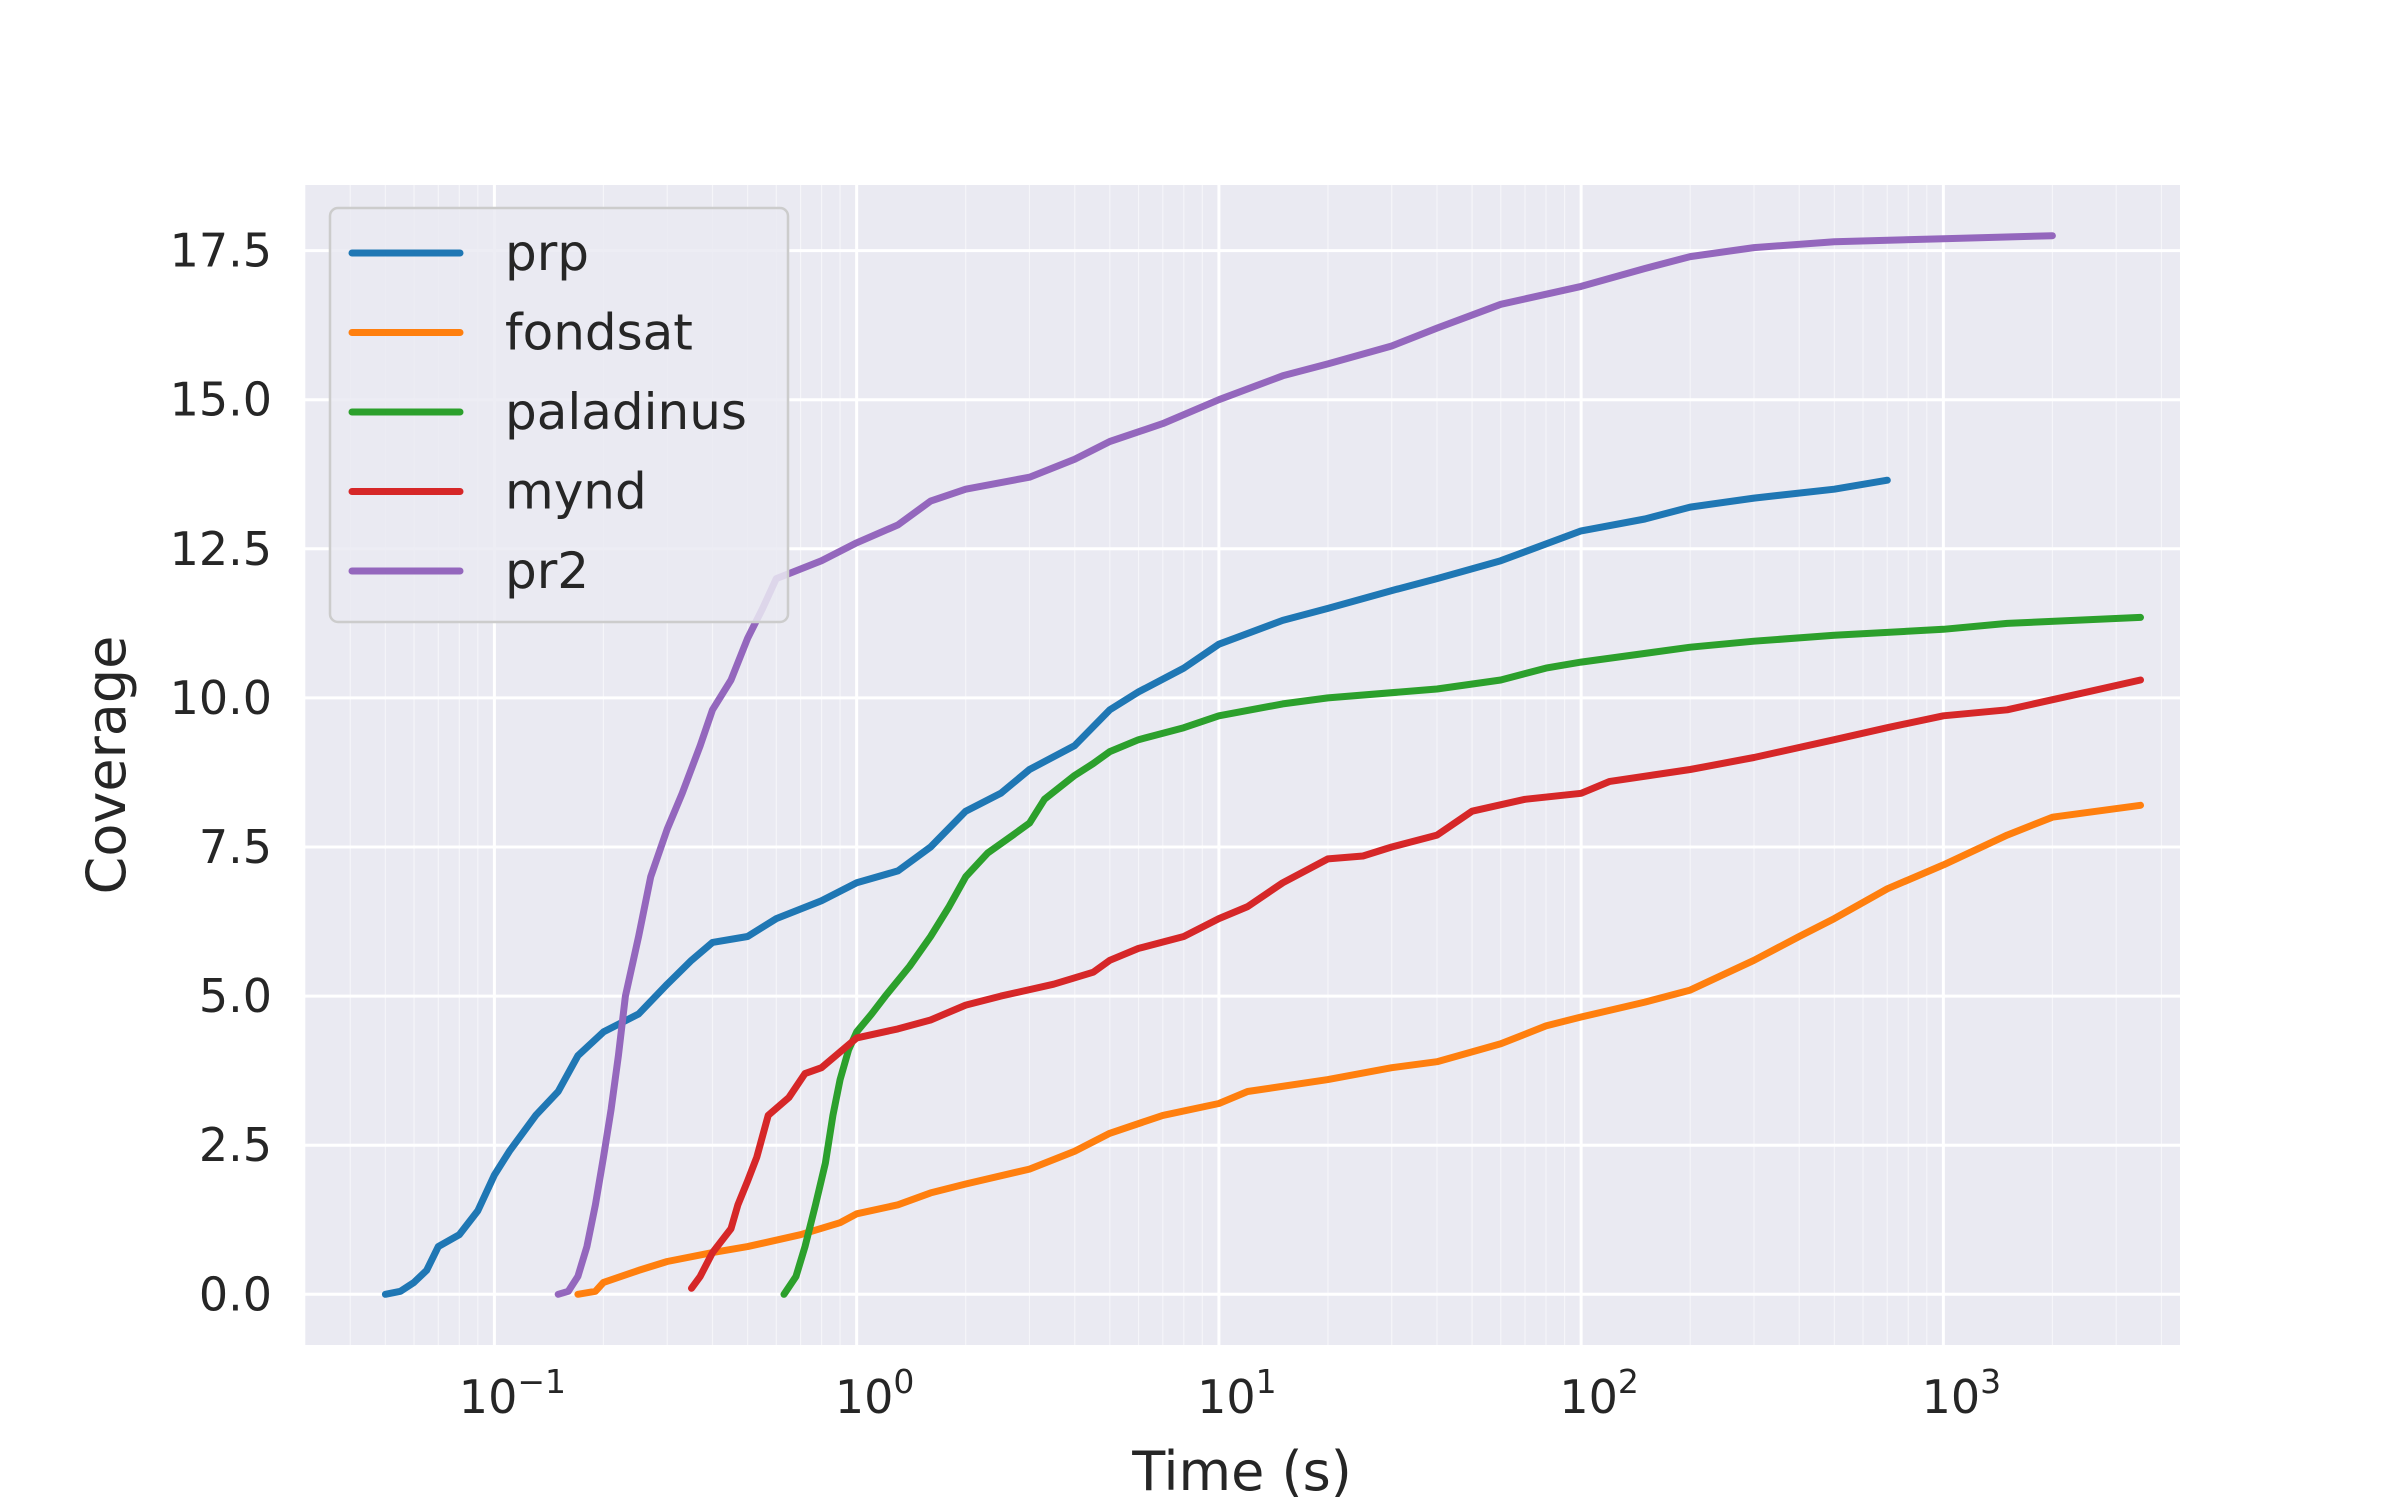 The width and height of the screenshot is (2400, 1500). Describe the element at coordinates (626, 412) in the screenshot. I see `legend-label-paladinus: paladinus` at that location.